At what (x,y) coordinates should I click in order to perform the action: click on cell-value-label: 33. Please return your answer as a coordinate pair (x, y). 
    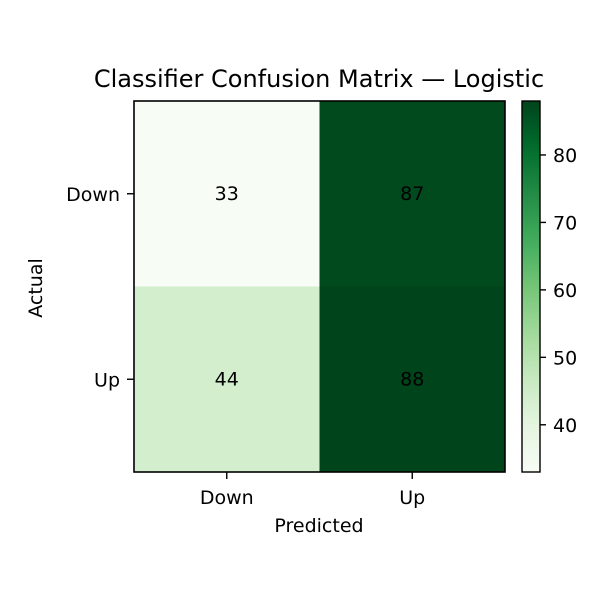
    Looking at the image, I should click on (227, 194).